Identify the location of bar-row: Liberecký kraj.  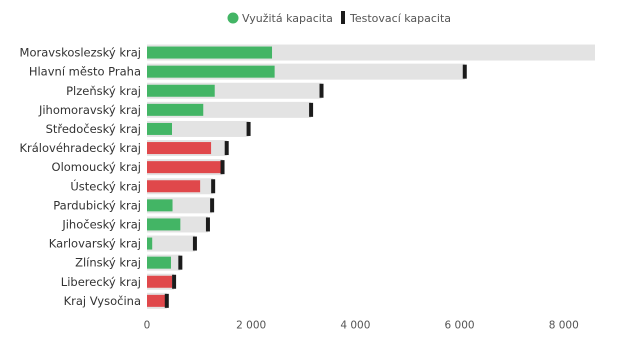
(119, 281).